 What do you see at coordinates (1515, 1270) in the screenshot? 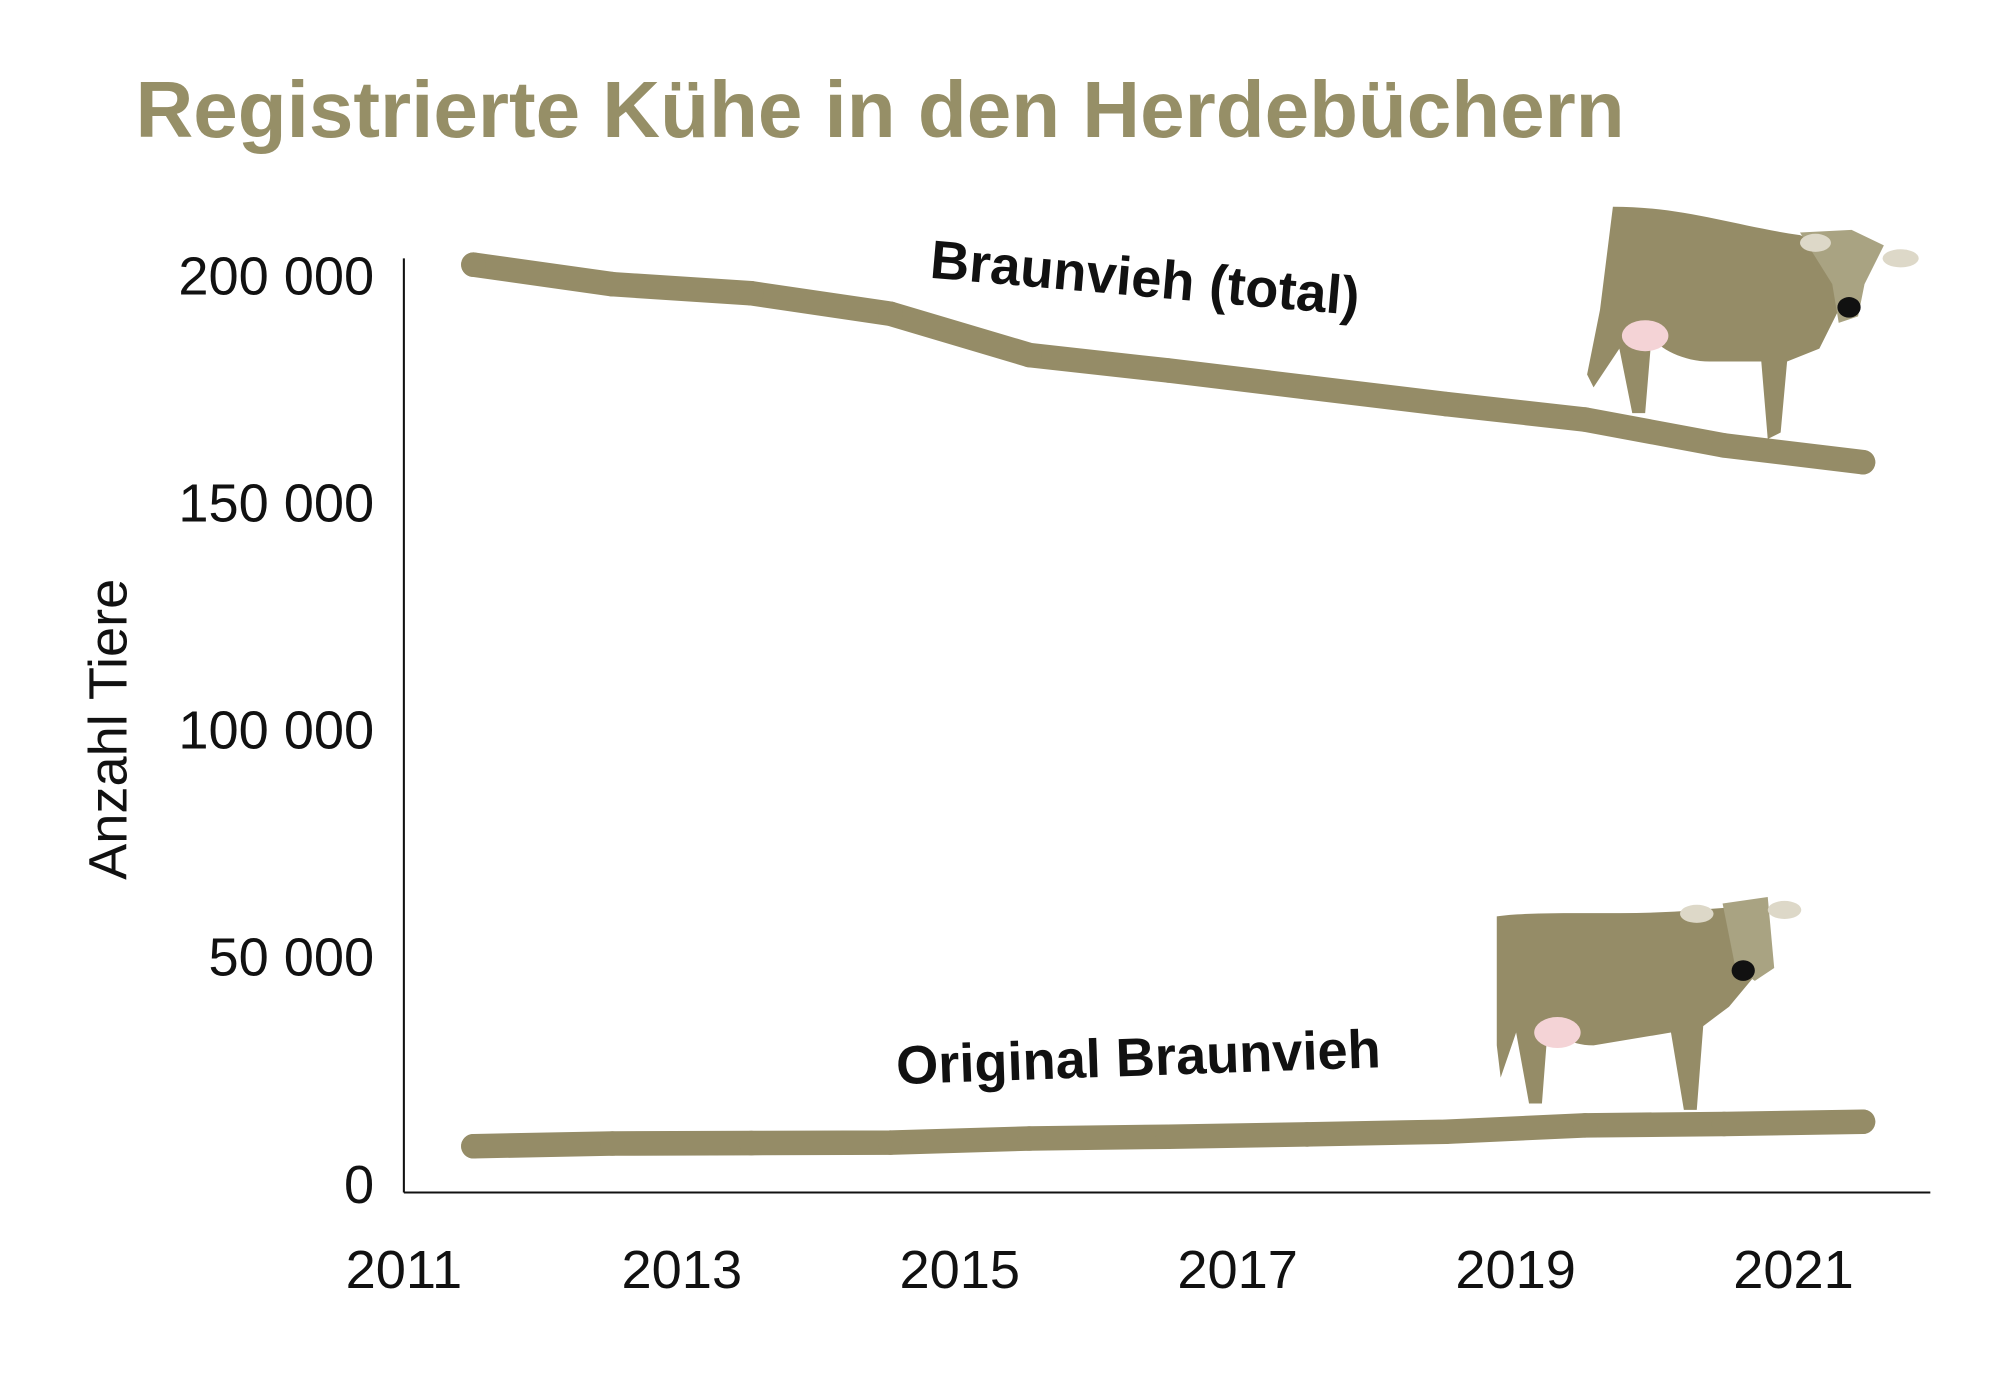
I see `x-tick-label: 2019` at bounding box center [1515, 1270].